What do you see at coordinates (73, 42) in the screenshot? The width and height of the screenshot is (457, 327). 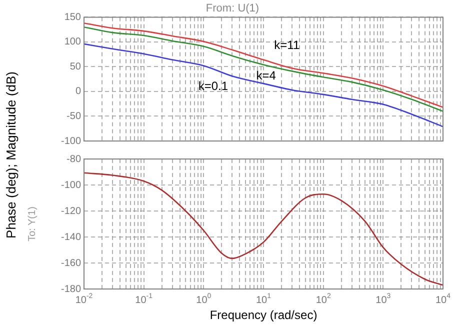 I see `y-tick-label: 100` at bounding box center [73, 42].